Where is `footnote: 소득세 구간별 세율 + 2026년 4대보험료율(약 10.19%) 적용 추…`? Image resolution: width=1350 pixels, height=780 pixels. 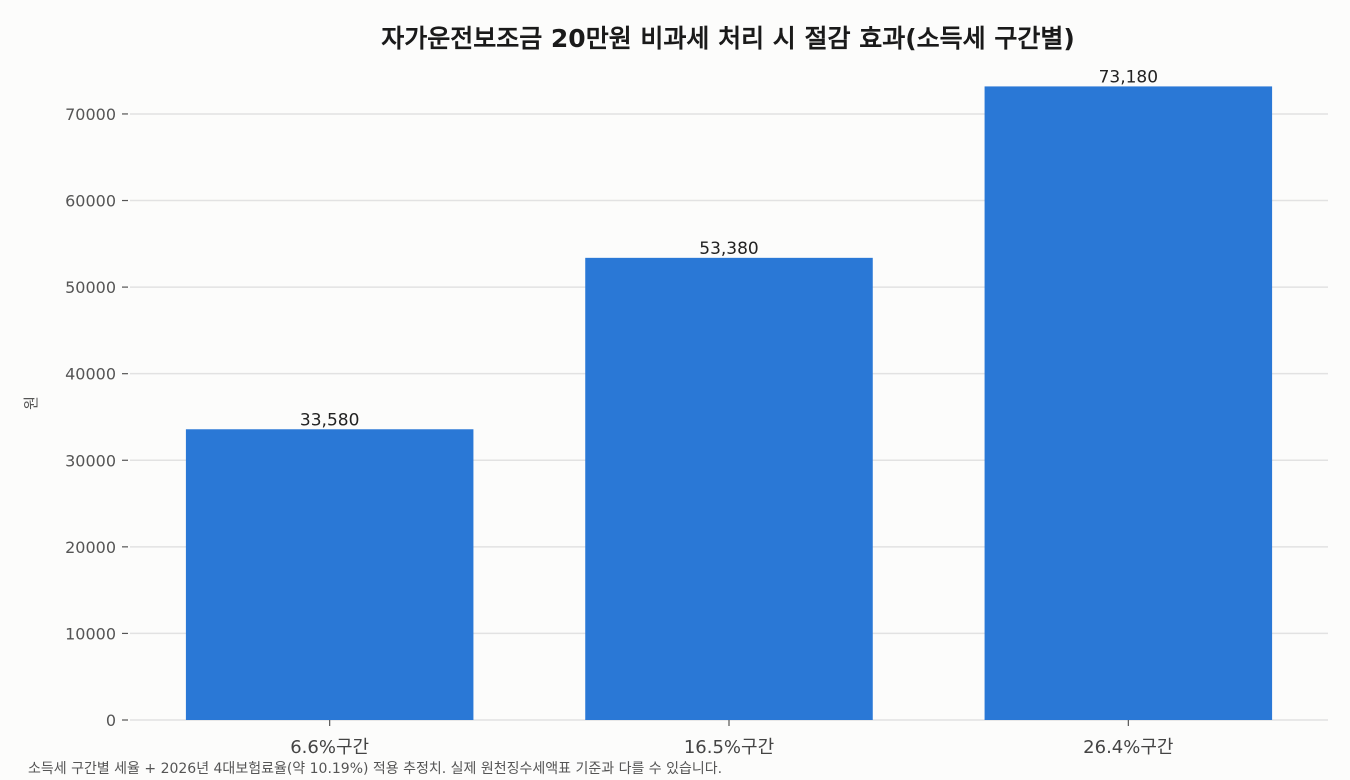 footnote: 소득세 구간별 세율 + 2026년 4대보험료율(약 10.19%) 적용 추… is located at coordinates (375, 769).